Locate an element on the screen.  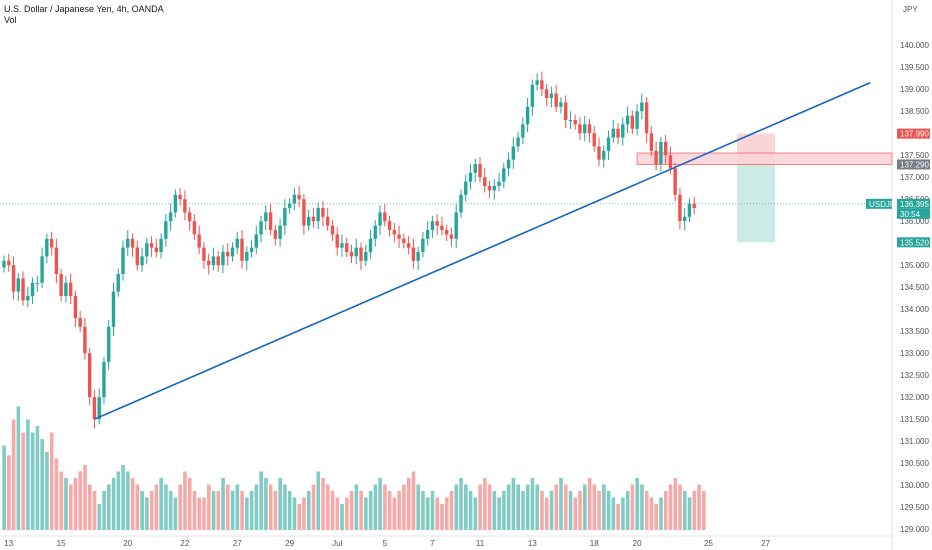
resistance-zone is located at coordinates (764, 158).